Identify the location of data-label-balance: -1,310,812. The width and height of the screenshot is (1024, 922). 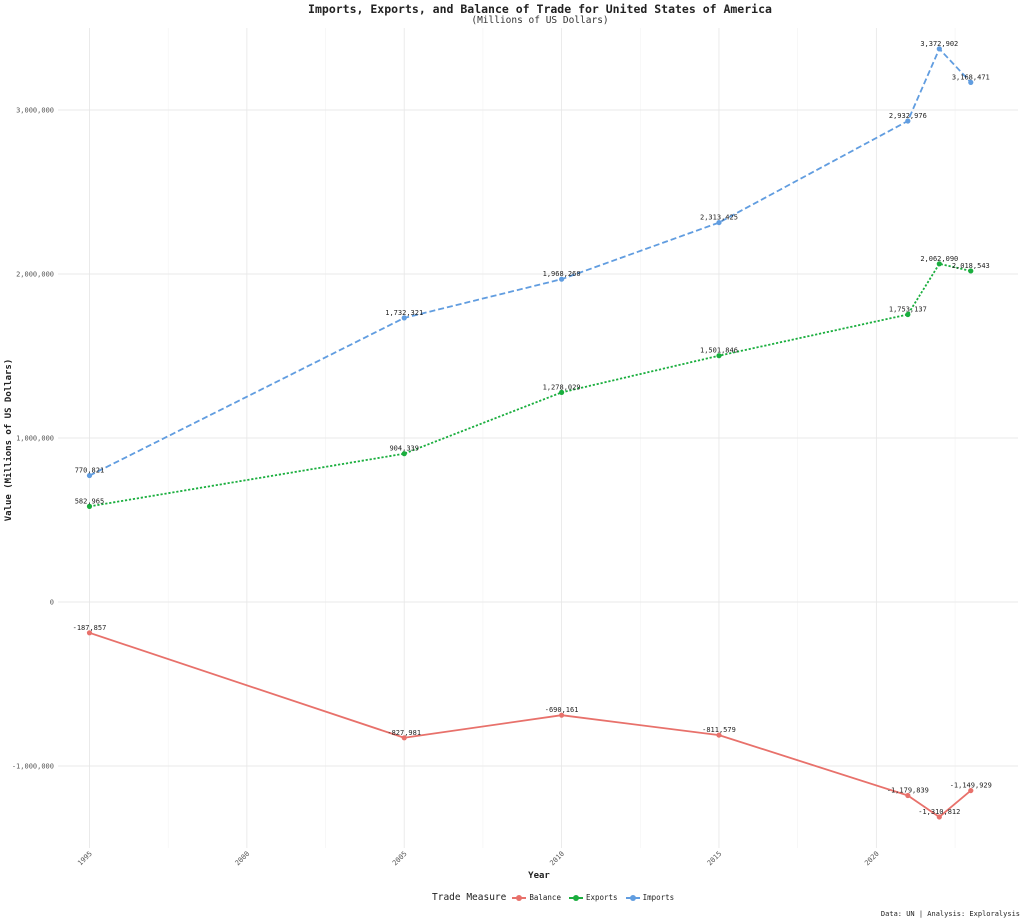
(939, 812).